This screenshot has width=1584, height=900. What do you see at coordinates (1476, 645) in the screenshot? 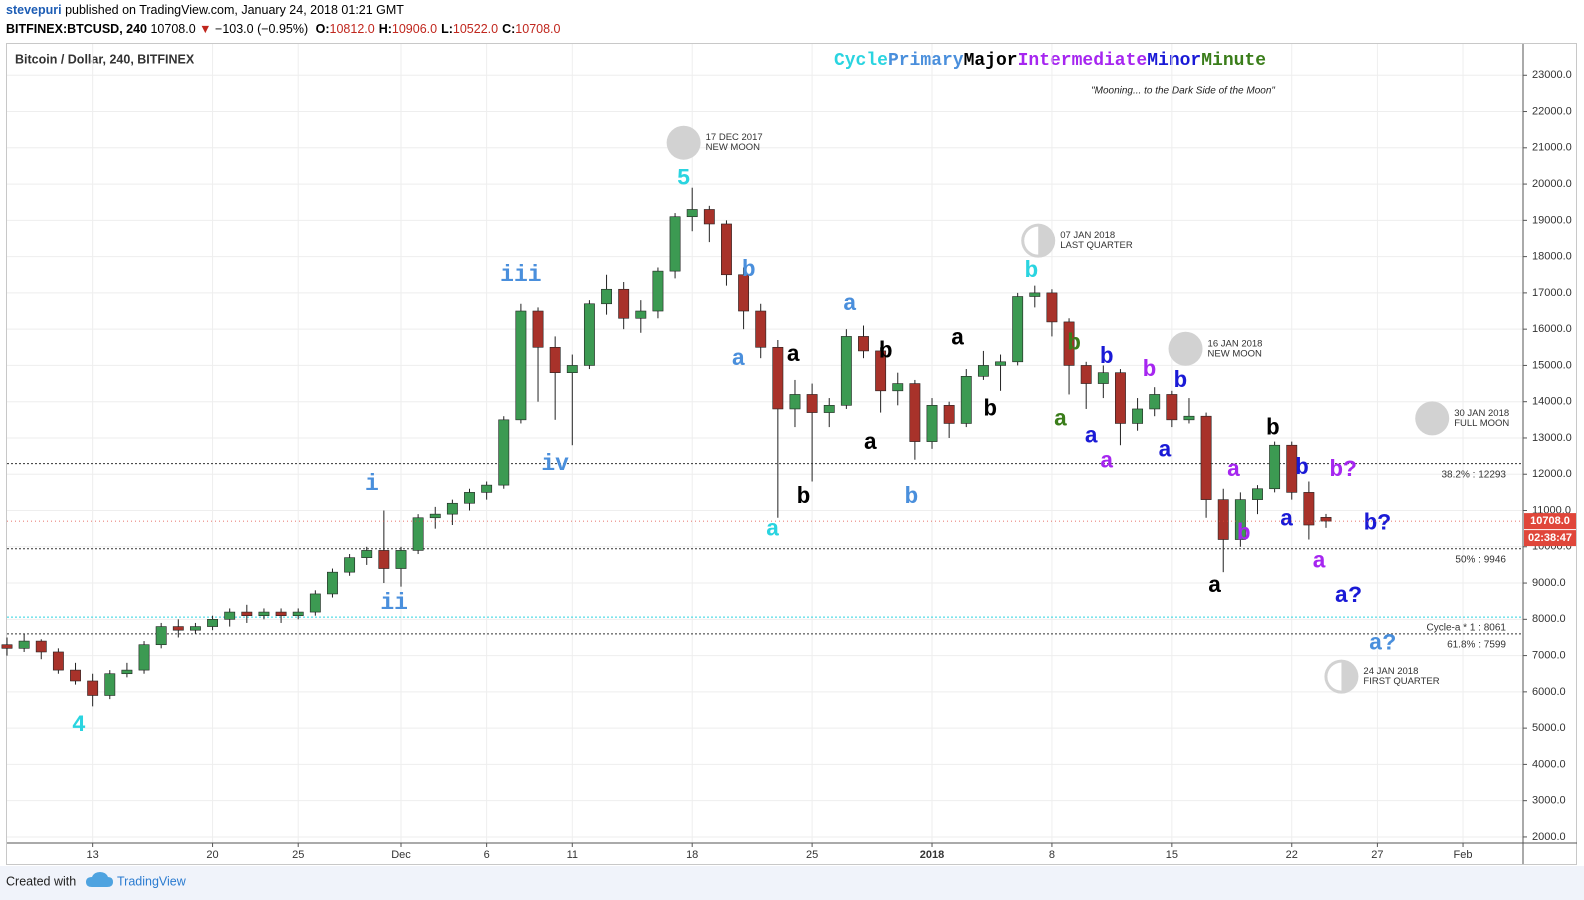
I see `level-label: 61.8% : 7599` at bounding box center [1476, 645].